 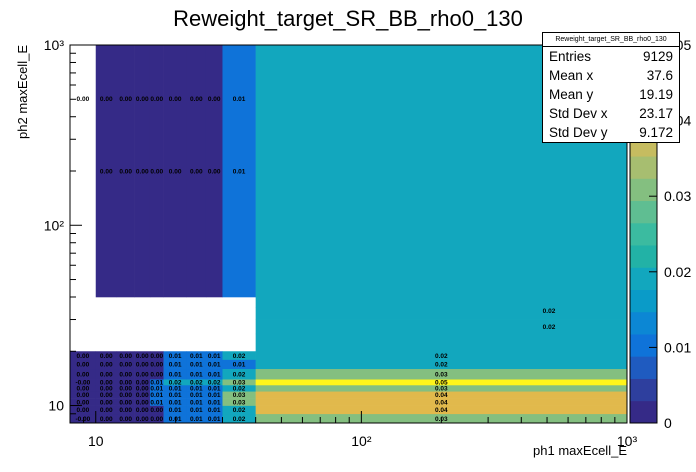 What do you see at coordinates (677, 272) in the screenshot?
I see `z-tick-label: 0.02` at bounding box center [677, 272].